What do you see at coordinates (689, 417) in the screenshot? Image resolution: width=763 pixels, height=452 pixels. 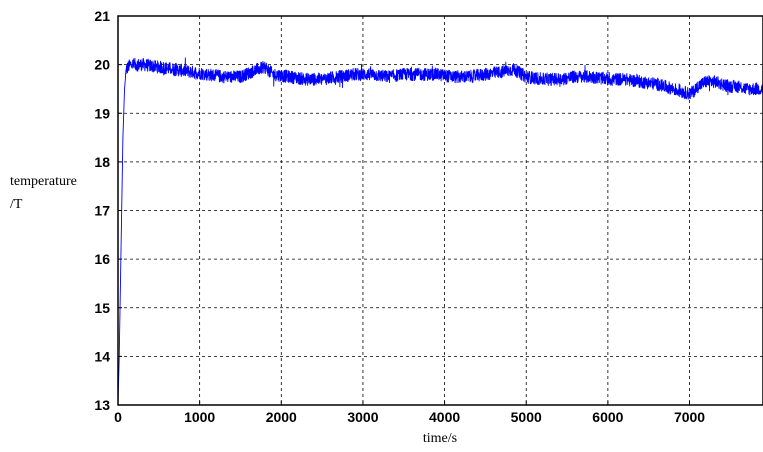 I see `x-tick-label-7000: 7000` at bounding box center [689, 417].